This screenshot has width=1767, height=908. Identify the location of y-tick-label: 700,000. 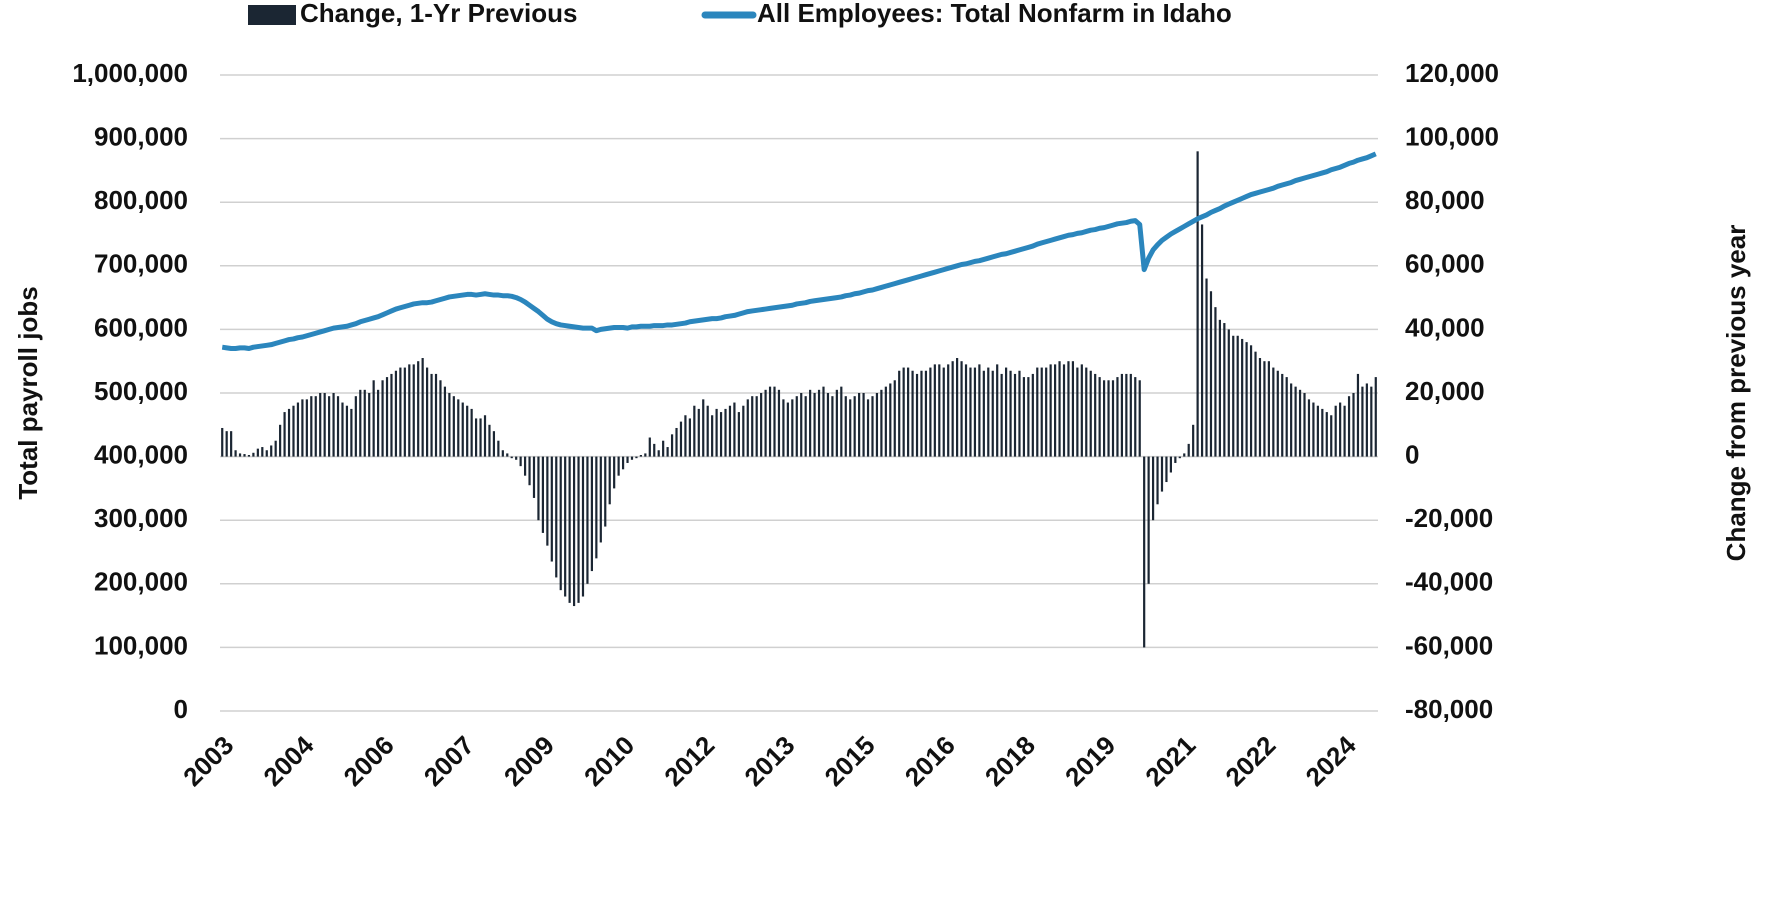
(141, 264).